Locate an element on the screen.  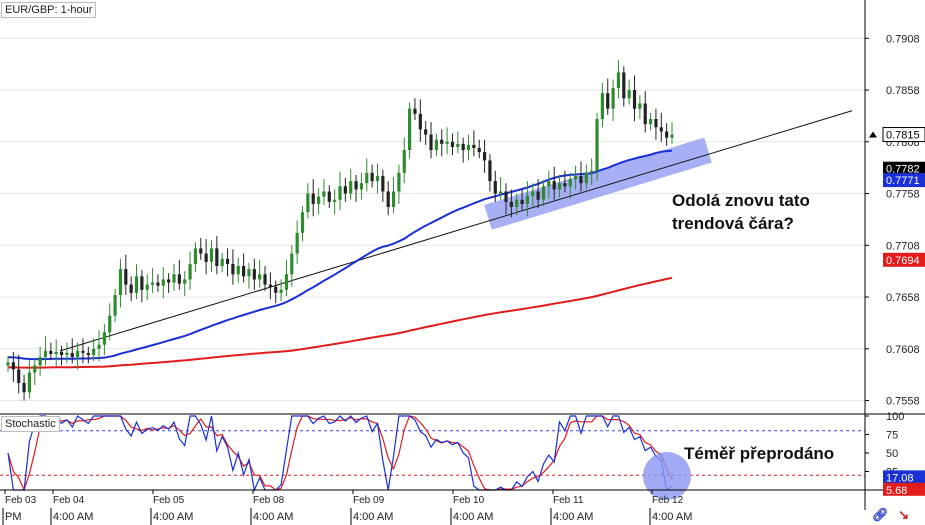
stoch-value-label: 5.68 is located at coordinates (896, 491).